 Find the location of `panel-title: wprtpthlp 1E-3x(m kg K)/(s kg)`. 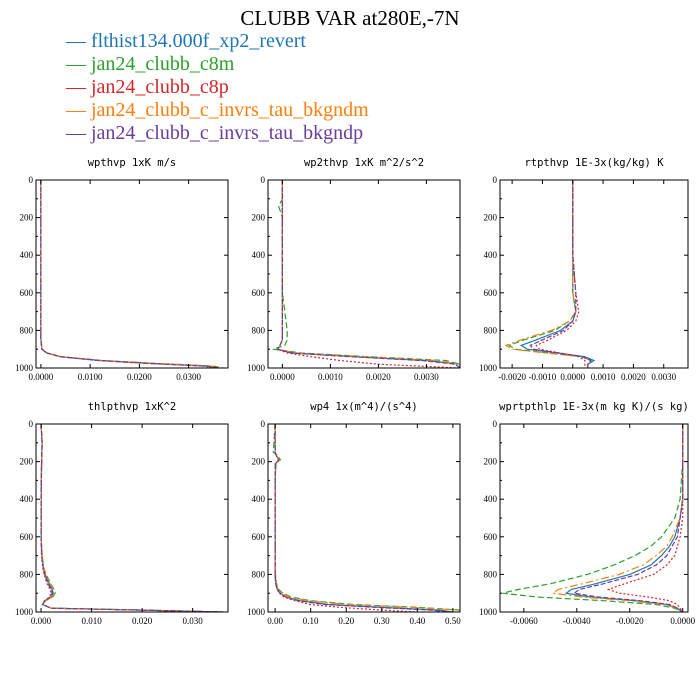

panel-title: wprtpthlp 1E-3x(m kg K)/(s kg) is located at coordinates (594, 407).